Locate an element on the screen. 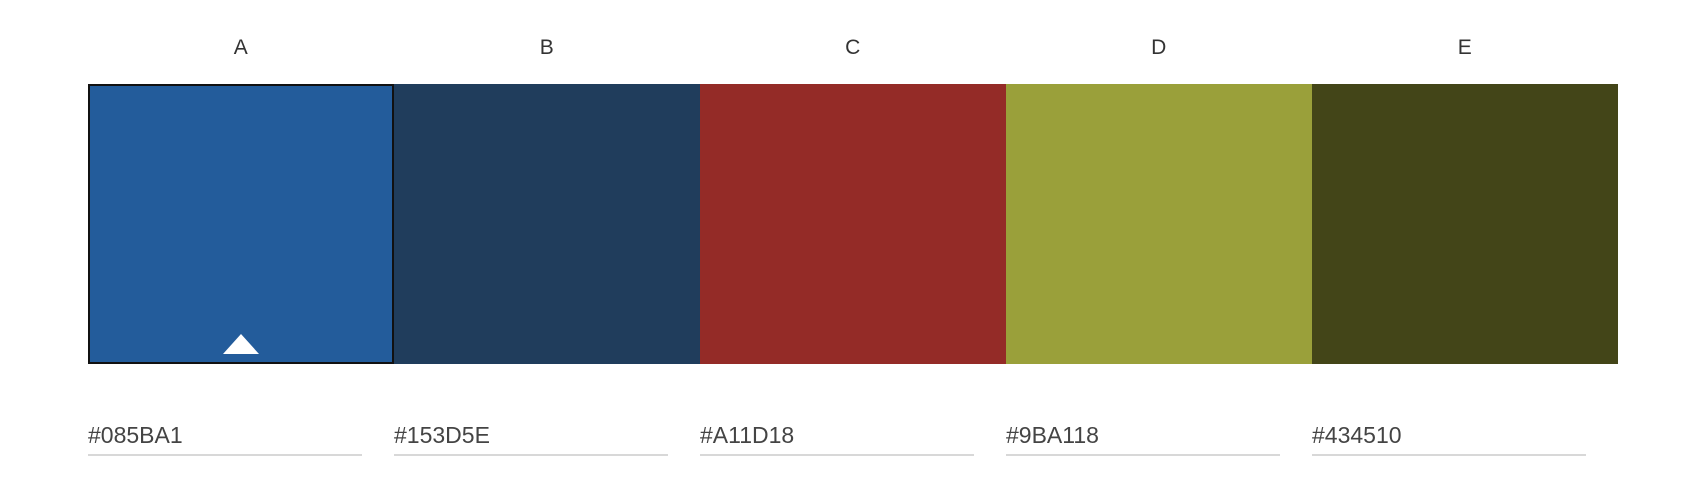  color-swatch-d is located at coordinates (1159, 224).